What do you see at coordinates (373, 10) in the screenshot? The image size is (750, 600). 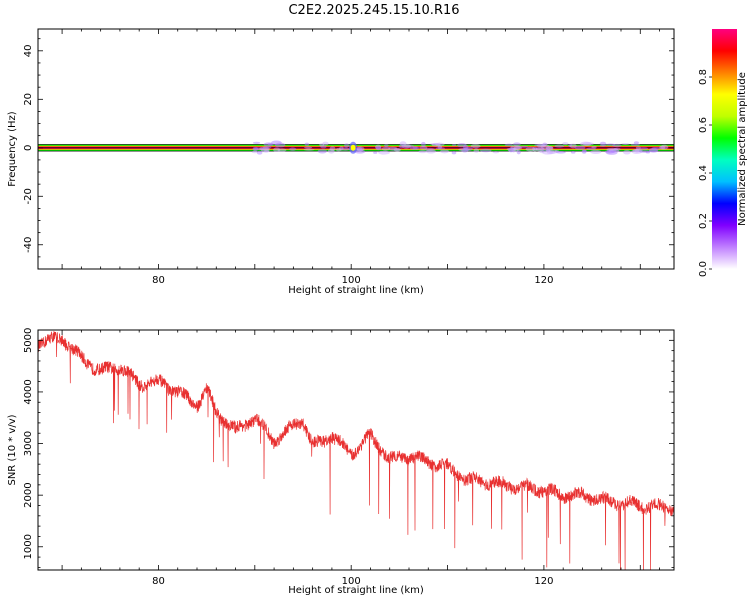 I see `figure-title: C2E2.2025.245.15.10.R16` at bounding box center [373, 10].